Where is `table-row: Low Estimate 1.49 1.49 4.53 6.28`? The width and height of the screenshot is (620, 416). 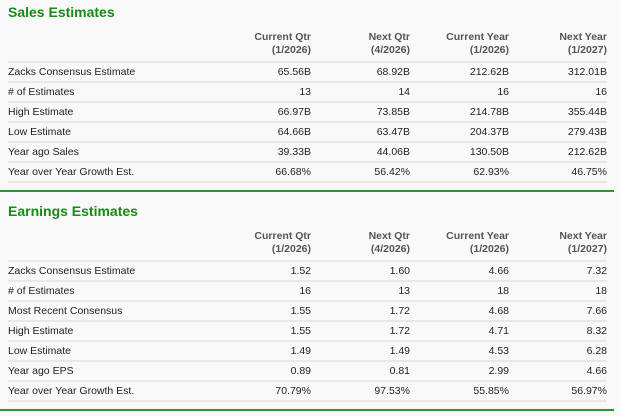
table-row: Low Estimate 1.49 1.49 4.53 6.28 is located at coordinates (307, 351).